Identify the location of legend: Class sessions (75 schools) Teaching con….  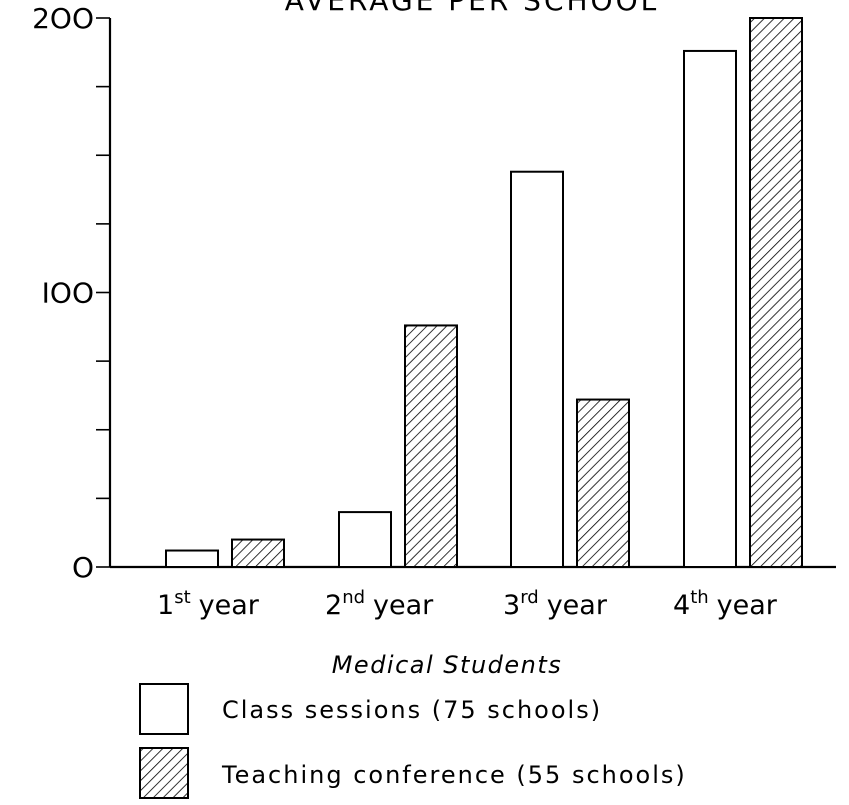
(413, 741).